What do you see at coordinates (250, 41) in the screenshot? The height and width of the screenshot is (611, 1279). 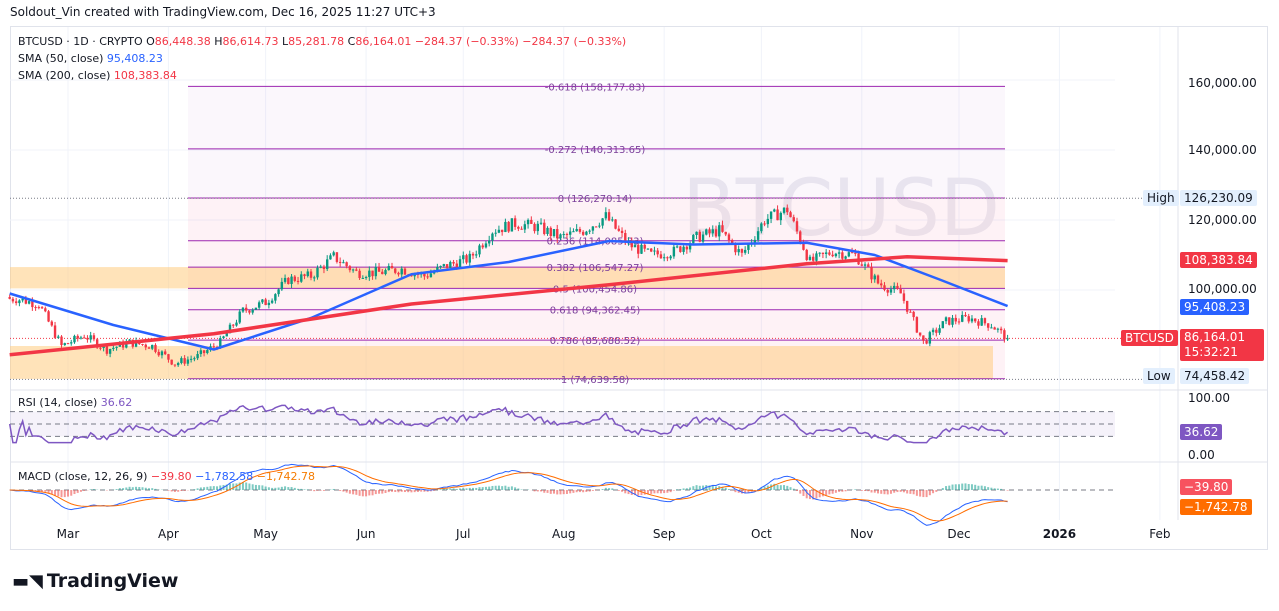 I see `high-value: 86,614.73` at bounding box center [250, 41].